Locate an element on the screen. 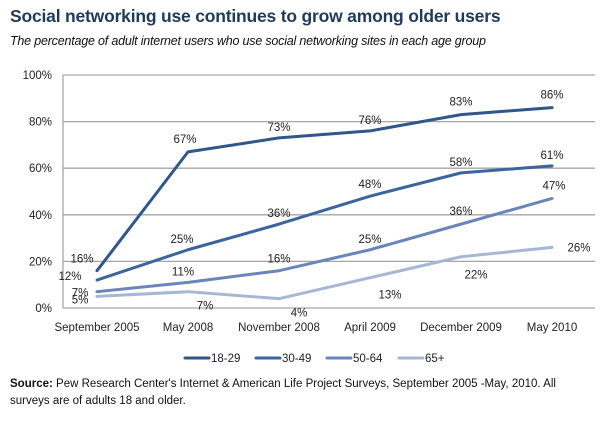 This screenshot has height=422, width=602. x-tick-label: May 2010 is located at coordinates (552, 328).